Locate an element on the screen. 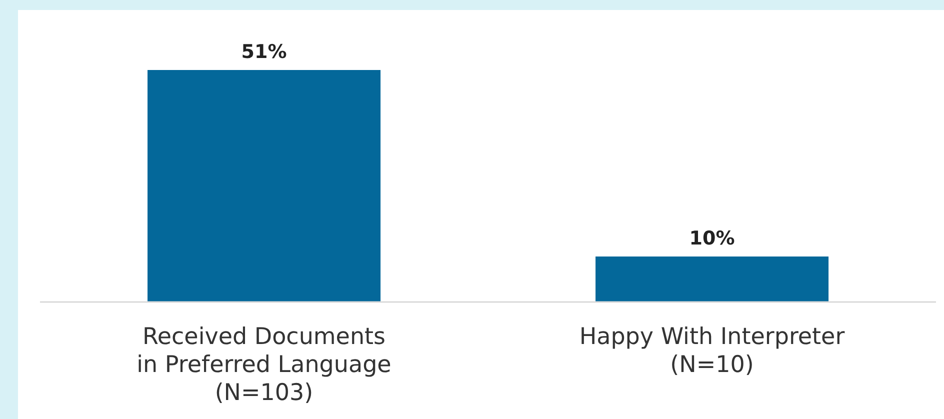 This screenshot has height=419, width=944. x-tick-label: Happy With Interpreter (N=10) is located at coordinates (712, 351).